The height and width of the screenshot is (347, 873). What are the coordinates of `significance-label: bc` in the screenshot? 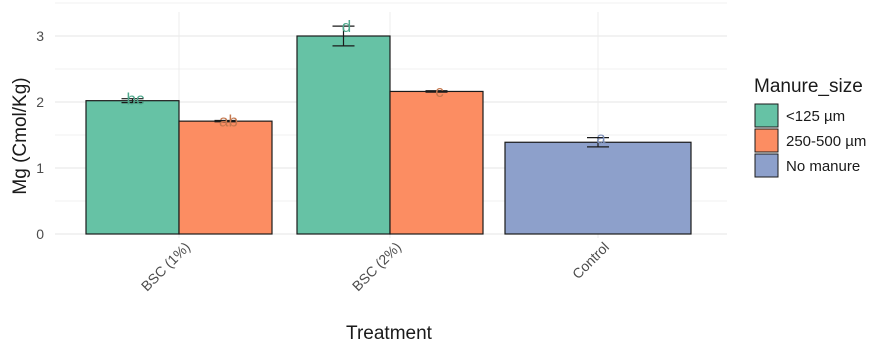 It's located at (136, 99).